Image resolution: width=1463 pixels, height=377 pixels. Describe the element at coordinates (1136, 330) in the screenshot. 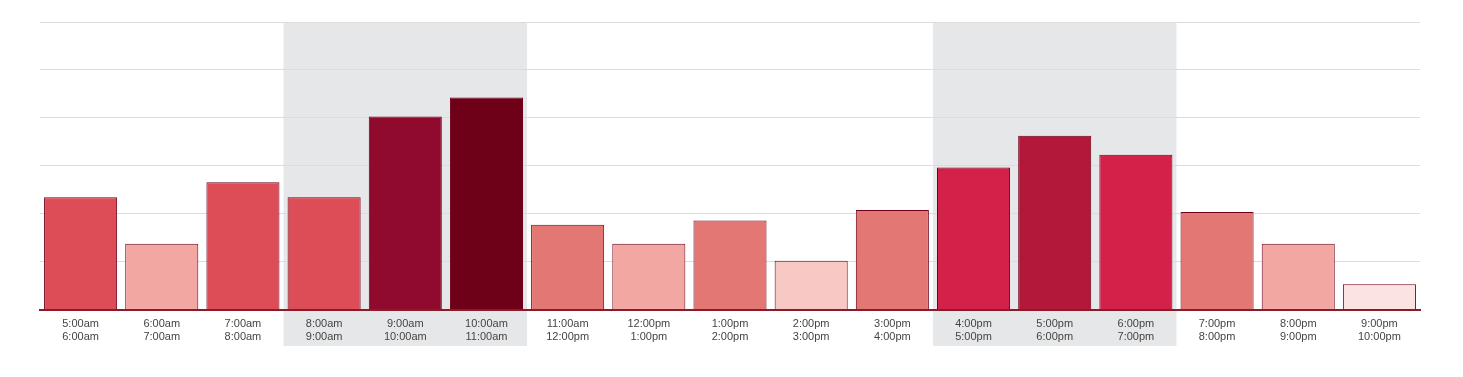

I see `x-tick-label: 6:00pm 7:00pm` at that location.